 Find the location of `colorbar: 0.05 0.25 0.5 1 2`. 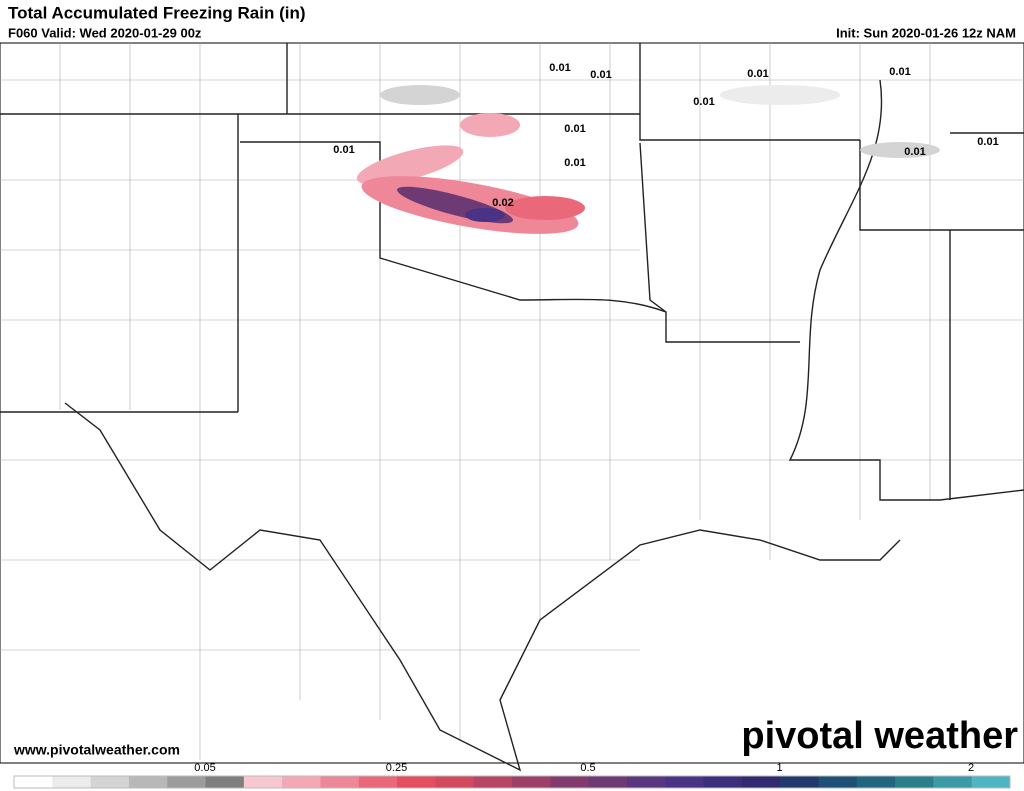

colorbar: 0.05 0.25 0.5 1 2 is located at coordinates (512, 775).